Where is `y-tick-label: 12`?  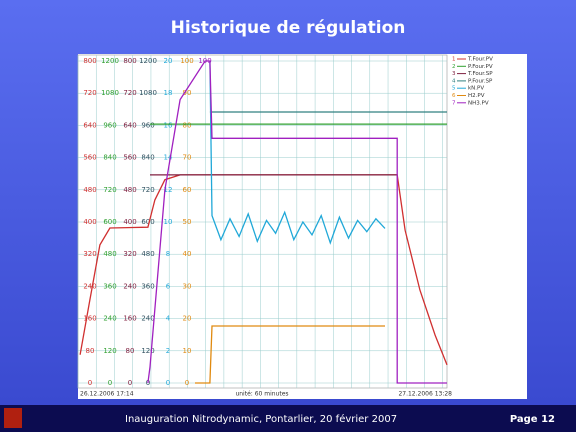
y-tick-label: 12 is located at coordinates (168, 190).